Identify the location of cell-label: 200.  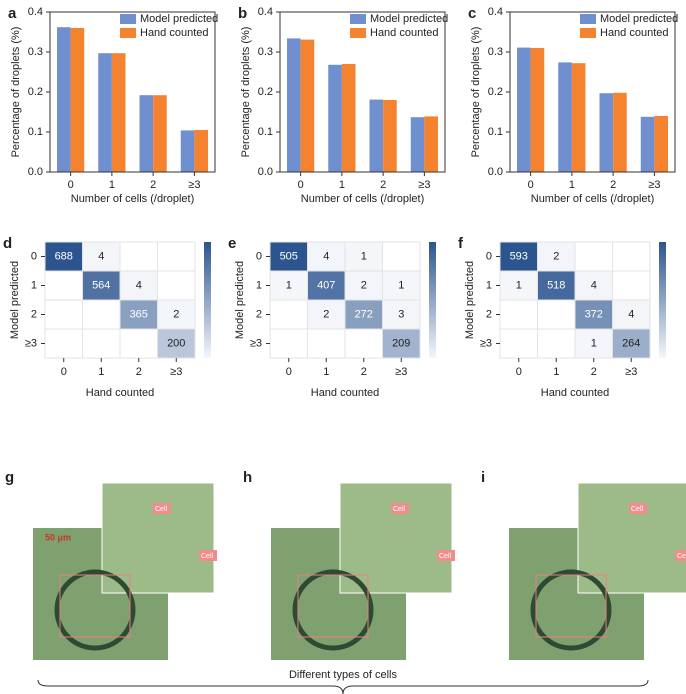
(176, 343).